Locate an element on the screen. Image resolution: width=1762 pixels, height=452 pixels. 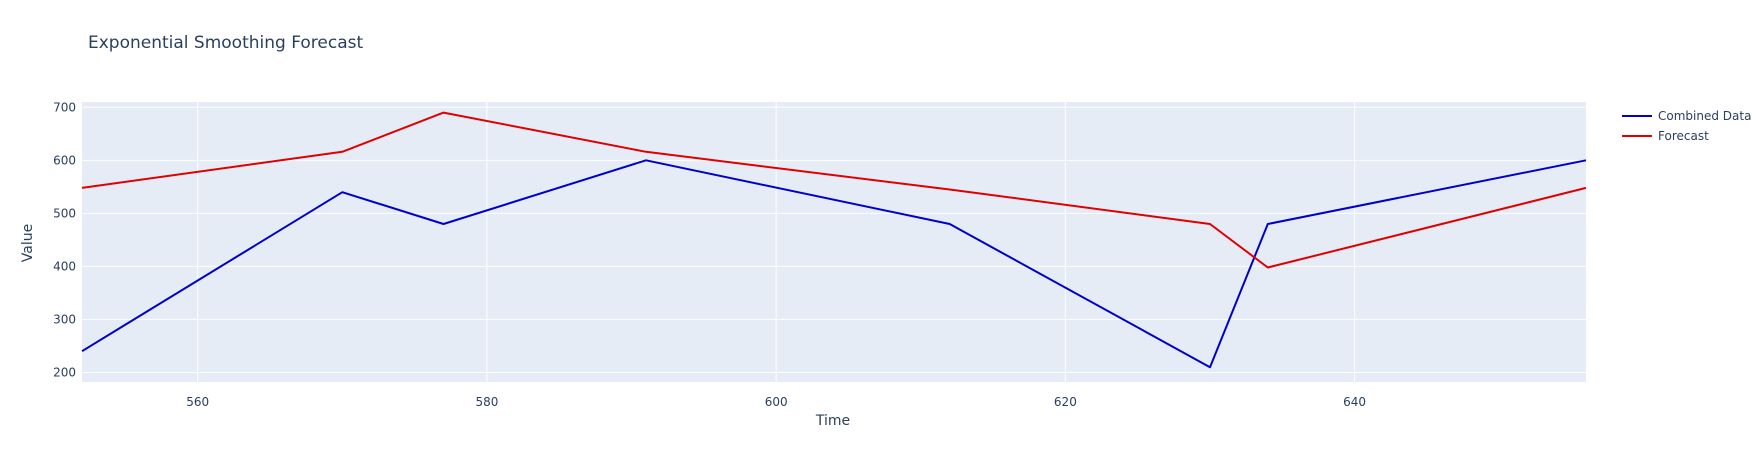
legend-item: Combined Data is located at coordinates (1686, 116).